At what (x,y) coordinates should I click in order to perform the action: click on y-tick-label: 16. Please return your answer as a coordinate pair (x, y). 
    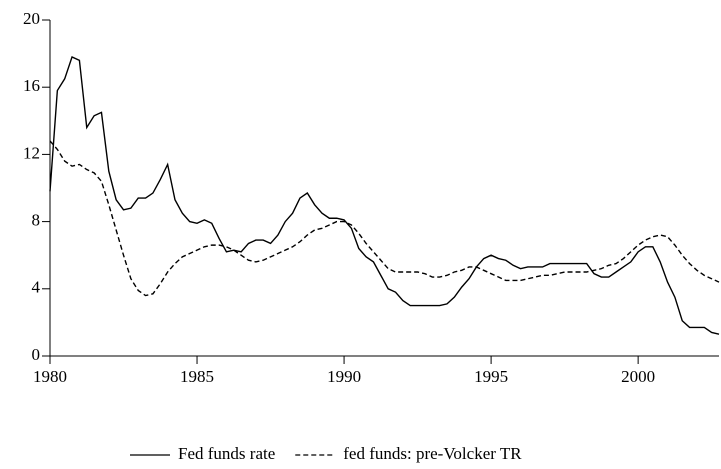
    Looking at the image, I should click on (31, 85).